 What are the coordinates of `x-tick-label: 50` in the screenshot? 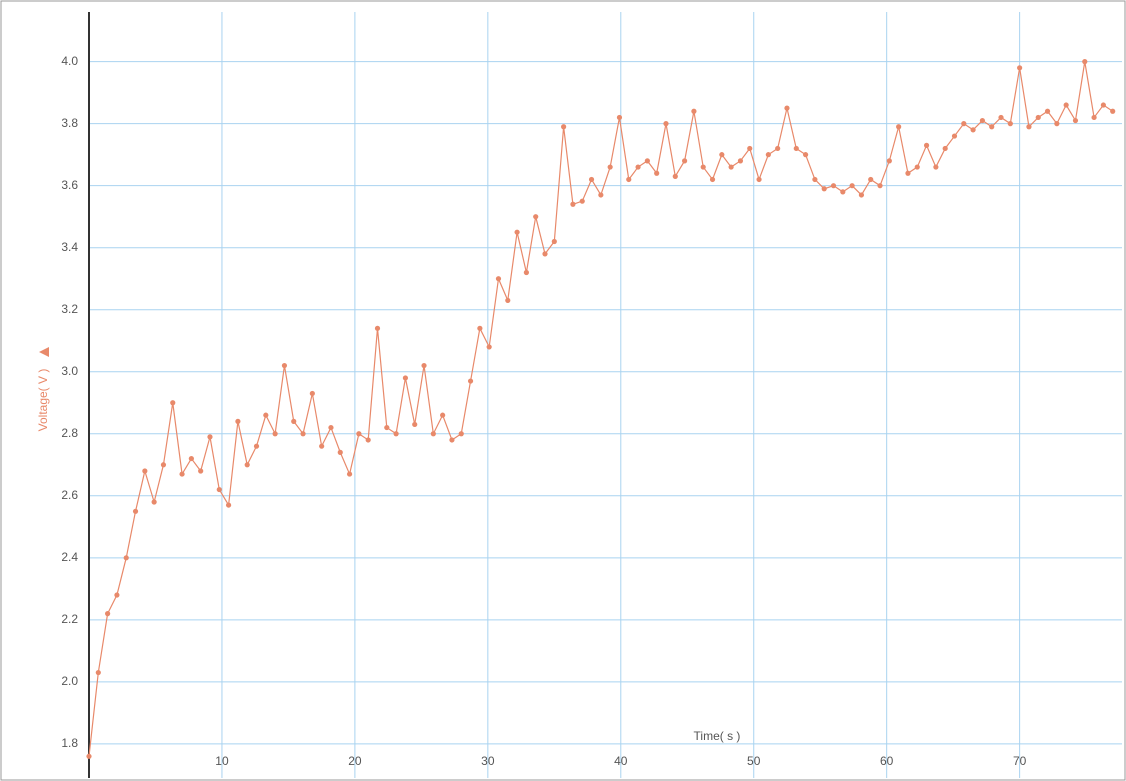 It's located at (754, 761).